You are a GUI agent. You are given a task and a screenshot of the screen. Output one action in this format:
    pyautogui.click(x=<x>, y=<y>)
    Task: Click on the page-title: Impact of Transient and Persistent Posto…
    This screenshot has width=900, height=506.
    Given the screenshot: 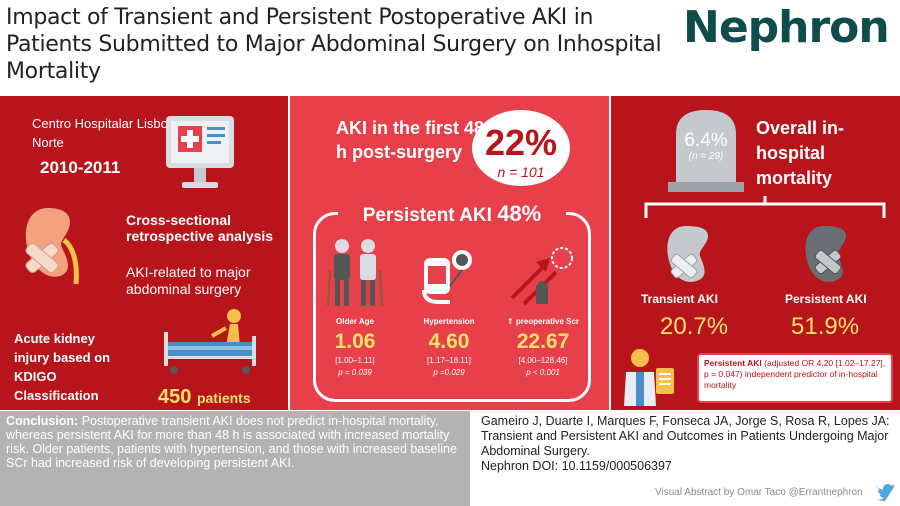 What is the action you would take?
    pyautogui.click(x=334, y=44)
    